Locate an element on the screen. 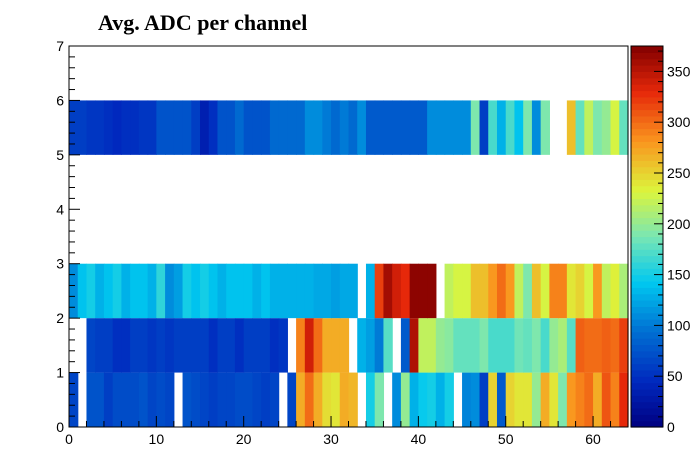 The width and height of the screenshot is (698, 475). colorbar-tick-label: 50 is located at coordinates (675, 376).